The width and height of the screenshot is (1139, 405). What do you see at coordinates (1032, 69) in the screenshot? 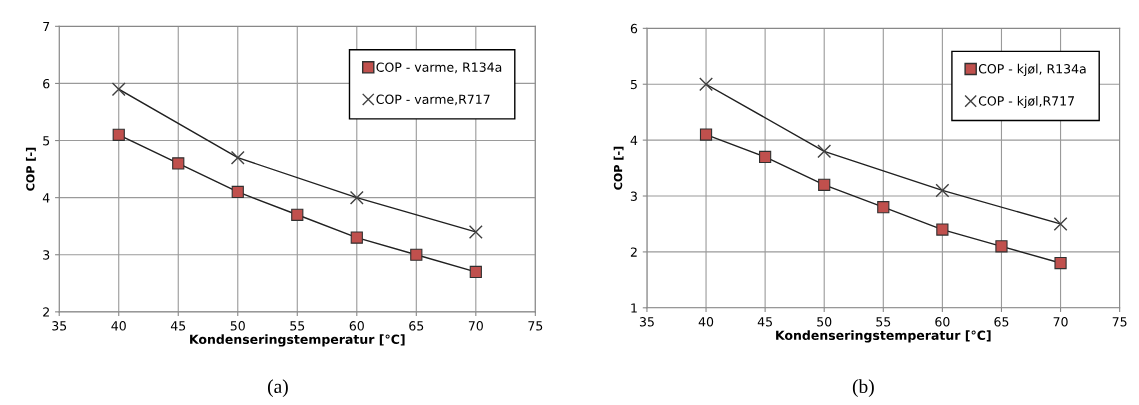
I see `legend-label: COP - kjøl, R134a` at bounding box center [1032, 69].